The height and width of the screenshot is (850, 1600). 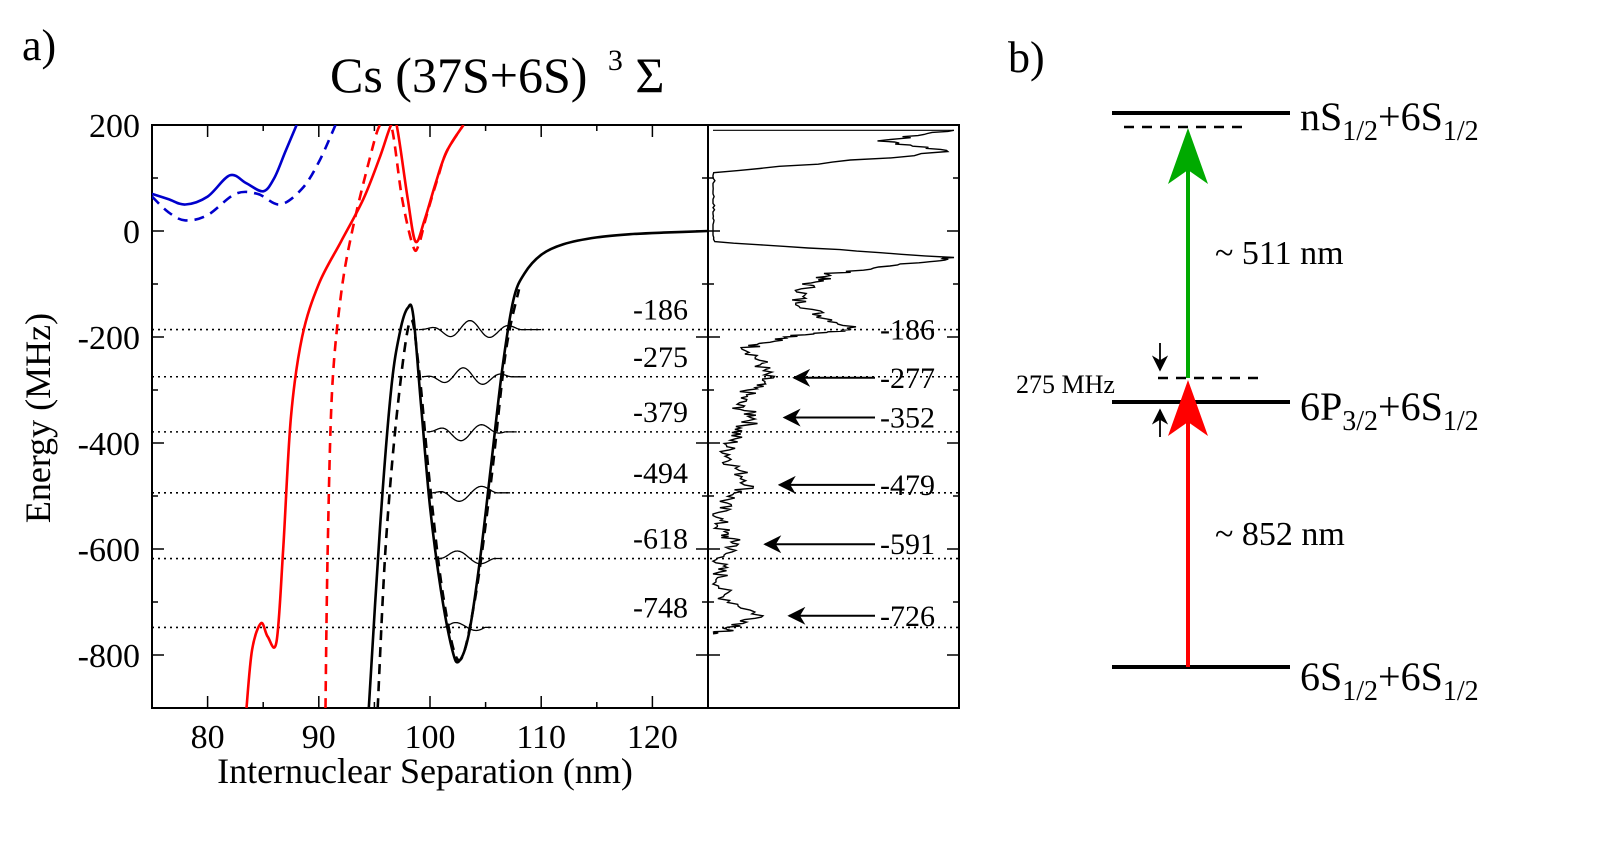 What do you see at coordinates (1389, 680) in the screenshot?
I see `level-6s-label: 6S1/2+6S1/2` at bounding box center [1389, 680].